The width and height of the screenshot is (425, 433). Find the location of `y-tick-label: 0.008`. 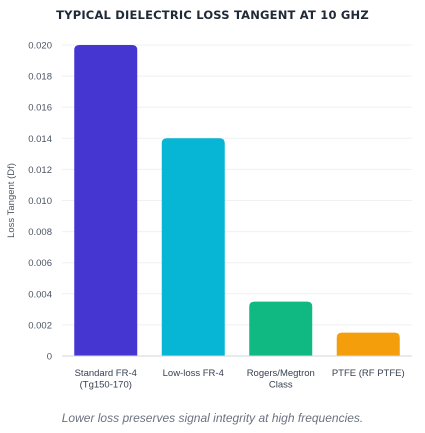

y-tick-label: 0.008 is located at coordinates (40, 232).